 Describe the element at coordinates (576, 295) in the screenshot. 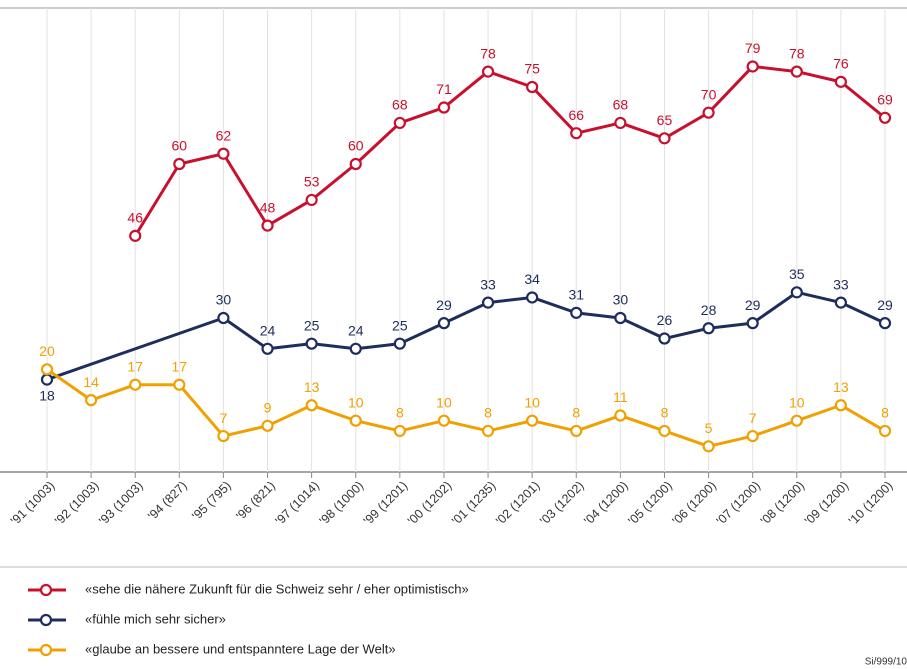

I see `value-label: 31` at that location.